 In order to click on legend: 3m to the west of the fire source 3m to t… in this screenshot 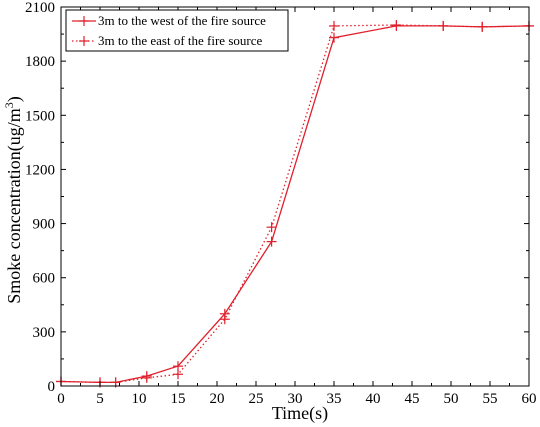, I will do `click(177, 30)`.